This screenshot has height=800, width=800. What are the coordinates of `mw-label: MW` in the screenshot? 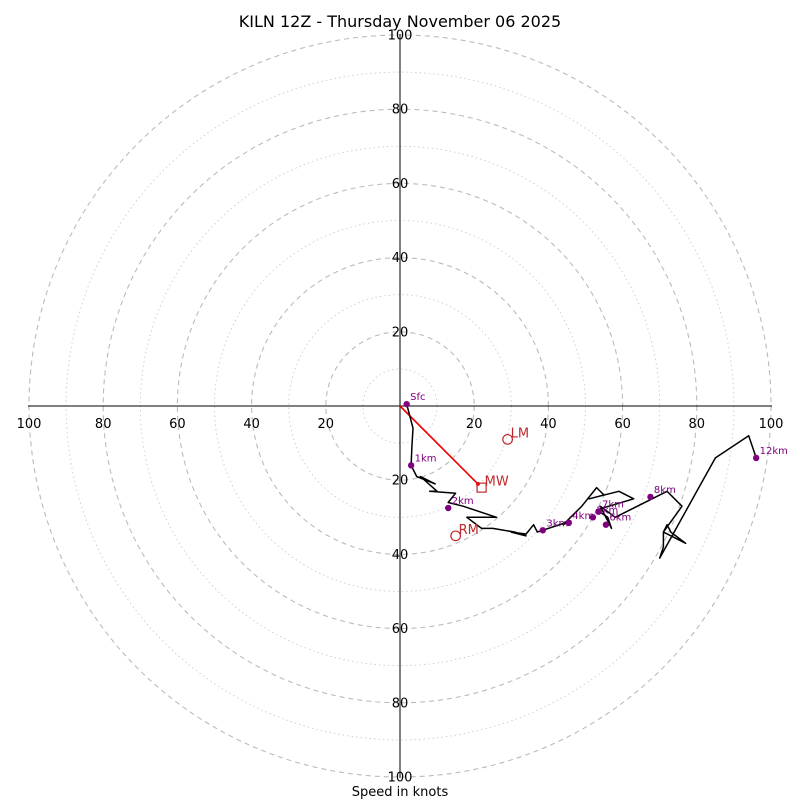 It's located at (497, 482).